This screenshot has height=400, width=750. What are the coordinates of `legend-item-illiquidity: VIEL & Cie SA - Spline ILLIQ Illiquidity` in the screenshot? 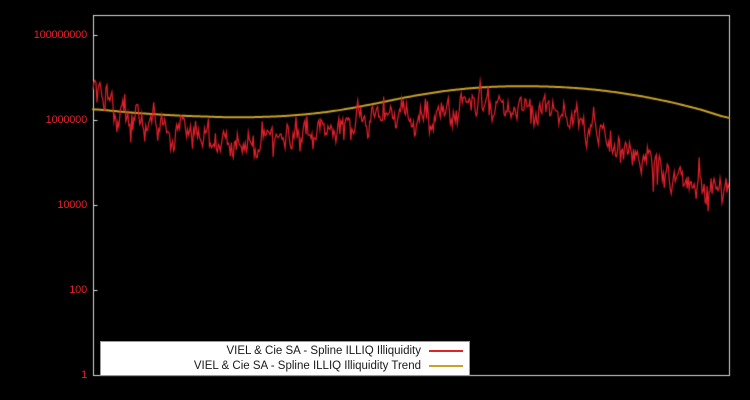 It's located at (282, 351).